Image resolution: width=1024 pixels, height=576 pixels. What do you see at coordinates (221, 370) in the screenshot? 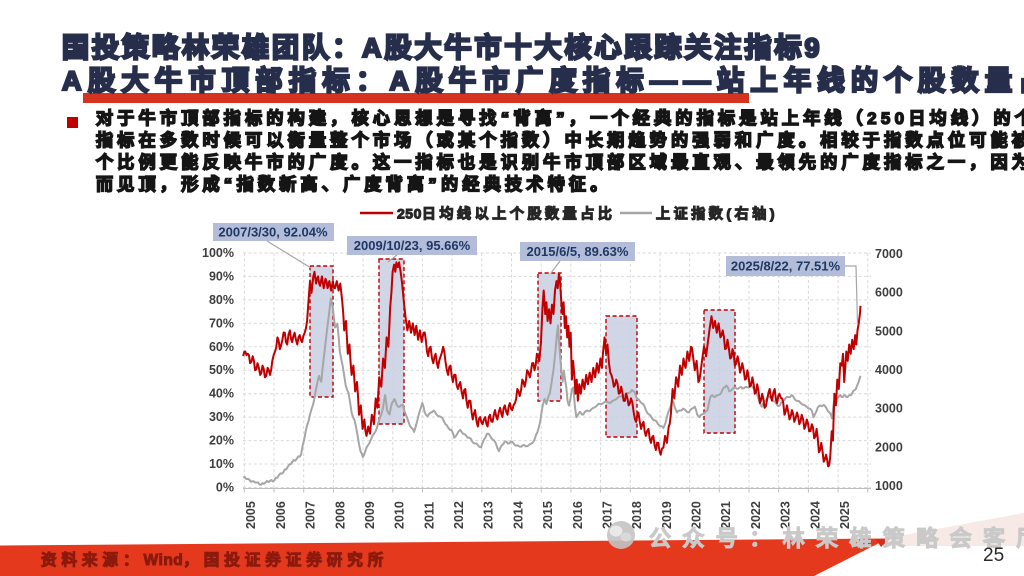
I see `svg-text: 50%` at bounding box center [221, 370].